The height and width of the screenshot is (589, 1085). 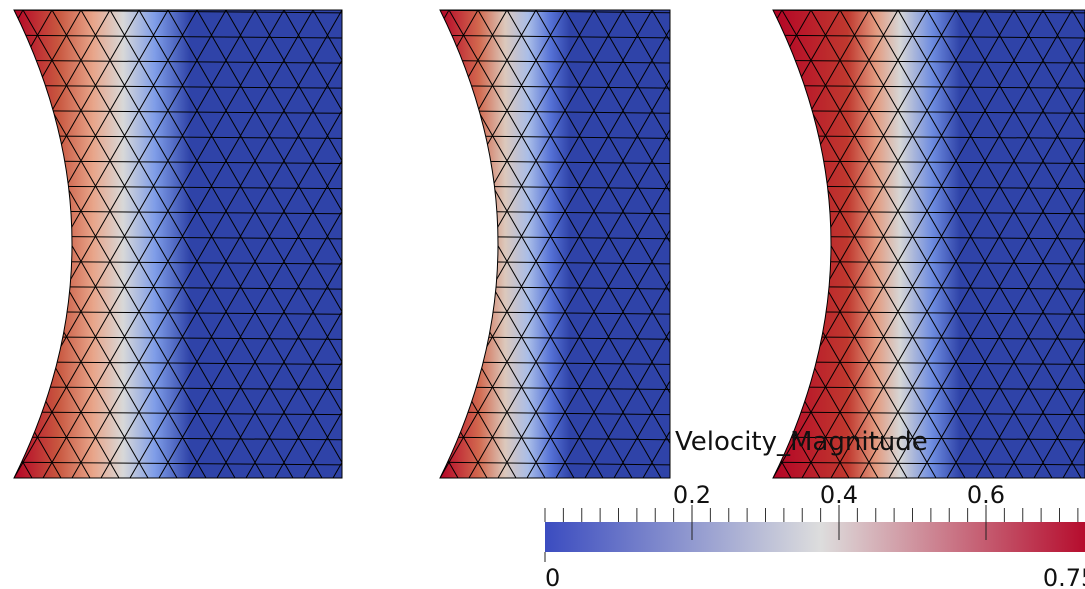 I want to click on tick-label: 0.6, so click(x=986, y=495).